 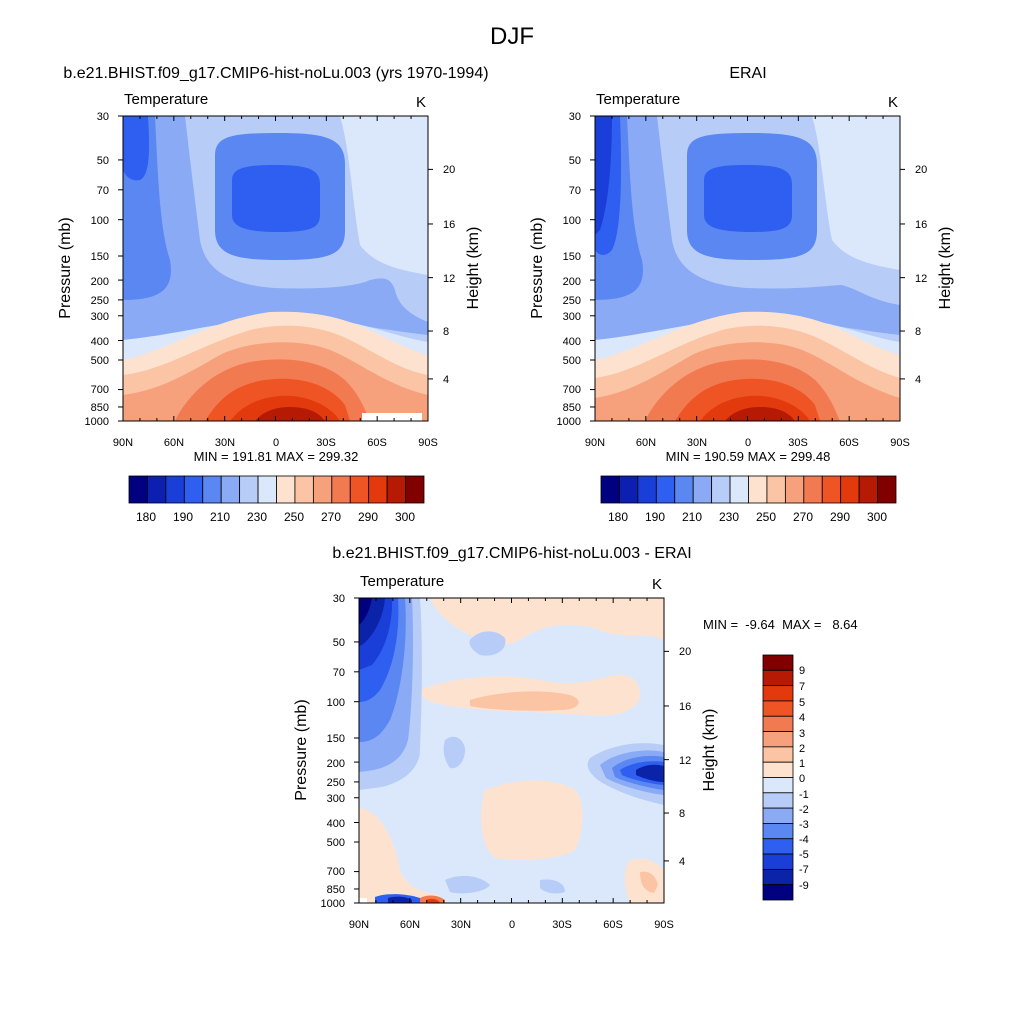 What do you see at coordinates (512, 36) in the screenshot?
I see `figure-title: DJF` at bounding box center [512, 36].